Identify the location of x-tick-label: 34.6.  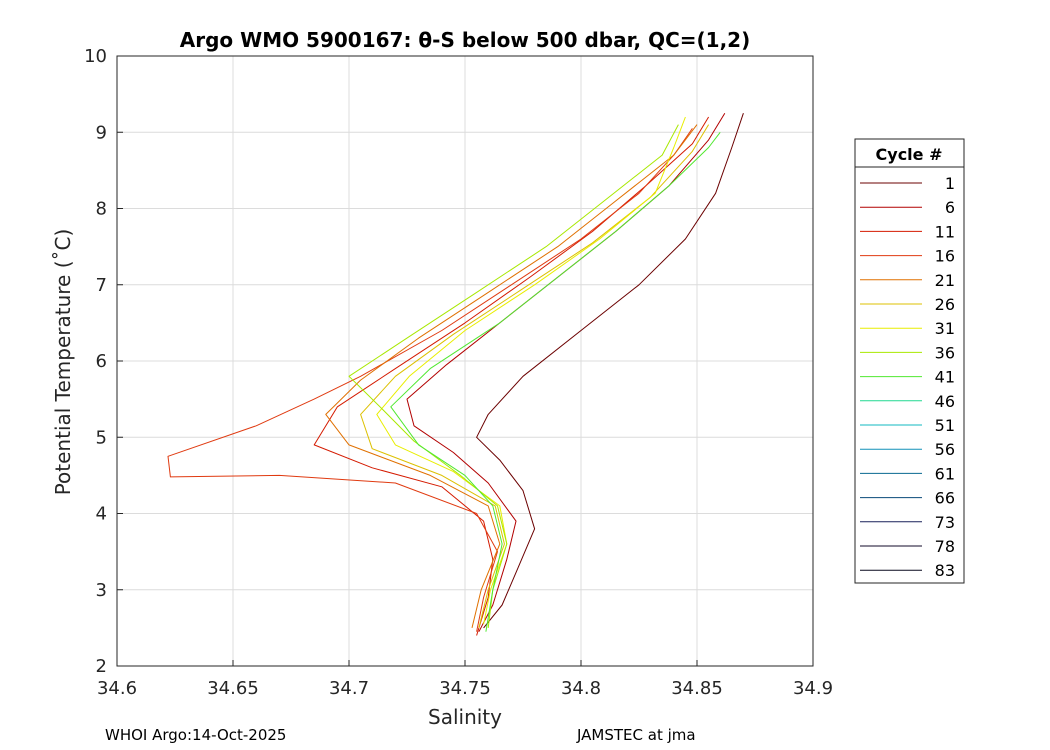
(117, 688).